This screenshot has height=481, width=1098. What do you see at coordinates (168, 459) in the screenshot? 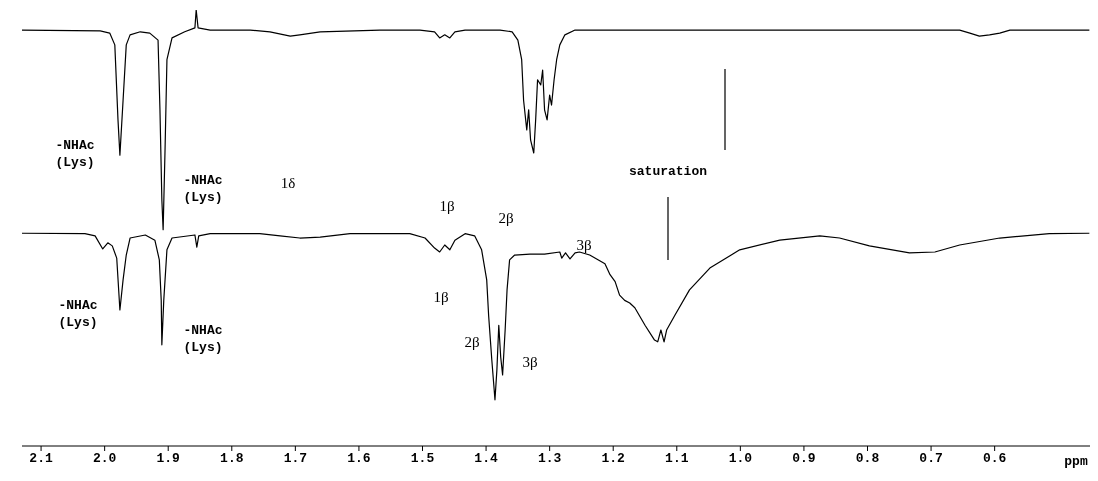
I see `x-tick-label: 1.9` at bounding box center [168, 459].